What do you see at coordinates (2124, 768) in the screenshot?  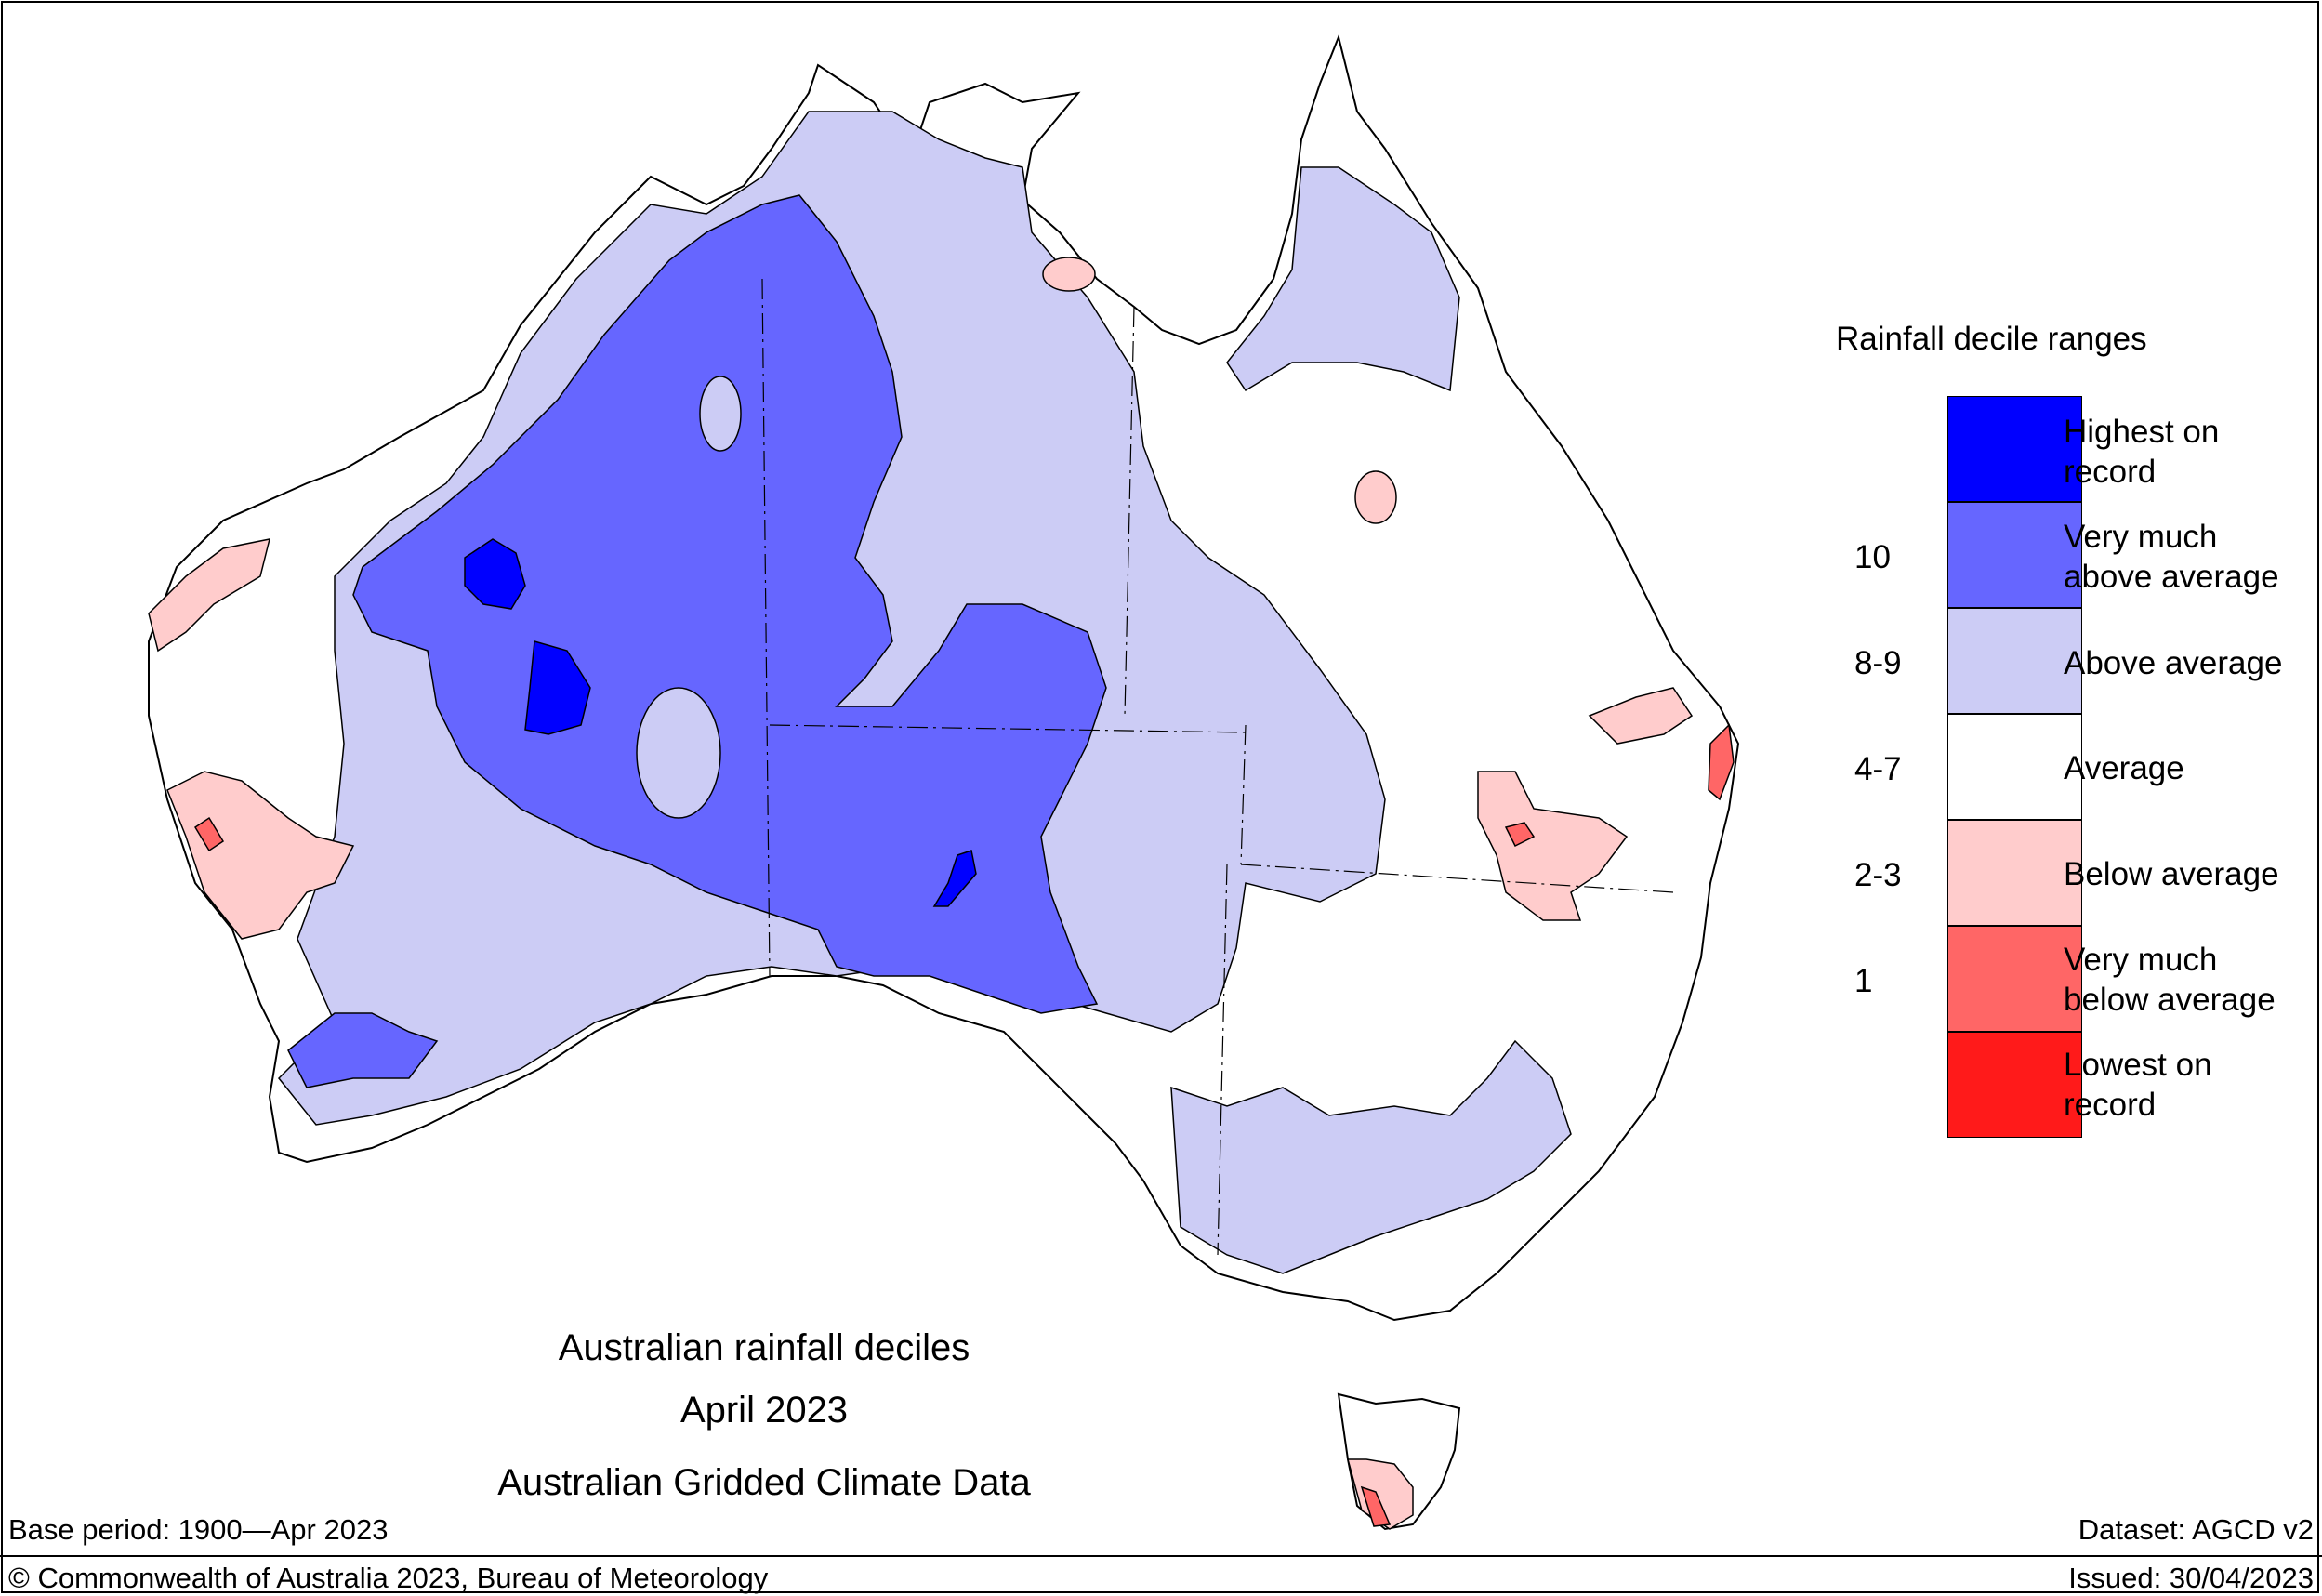 I see `legend-label-average: Average` at bounding box center [2124, 768].